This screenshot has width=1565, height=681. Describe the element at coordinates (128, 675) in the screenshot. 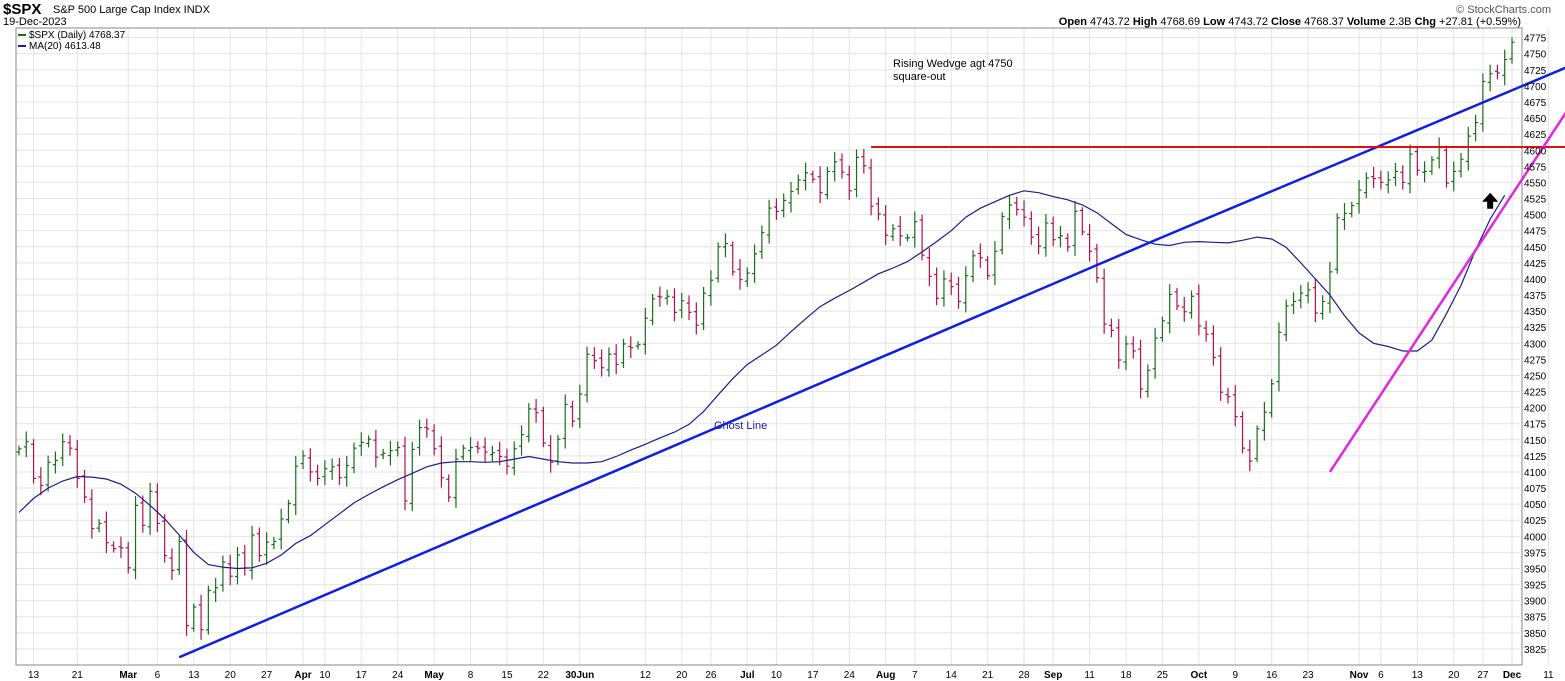

I see `x-tick-label: Mar` at that location.